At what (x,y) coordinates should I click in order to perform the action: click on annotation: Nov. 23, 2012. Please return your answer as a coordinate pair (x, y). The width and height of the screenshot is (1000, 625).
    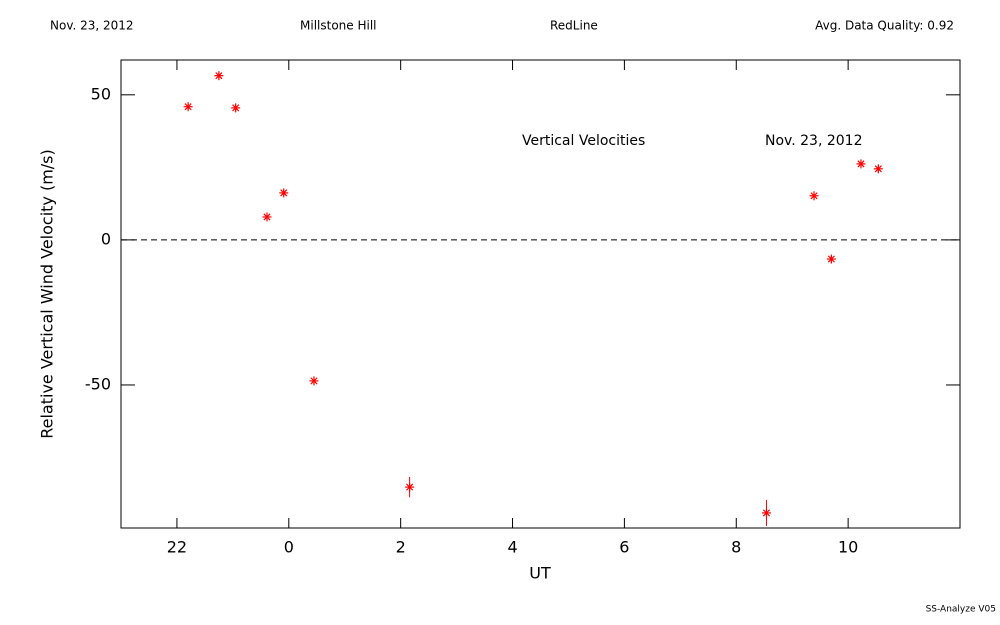
    Looking at the image, I should click on (813, 141).